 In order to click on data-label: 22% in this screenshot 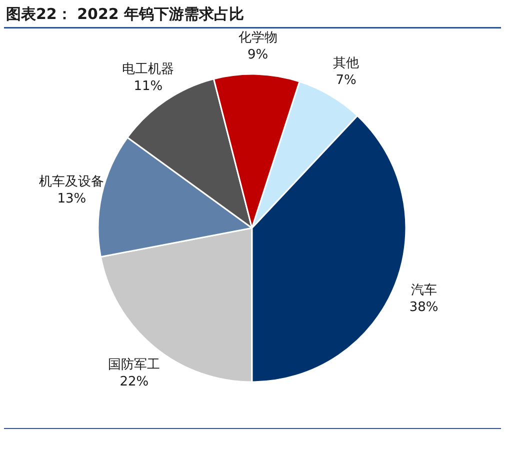, I will do `click(134, 382)`.